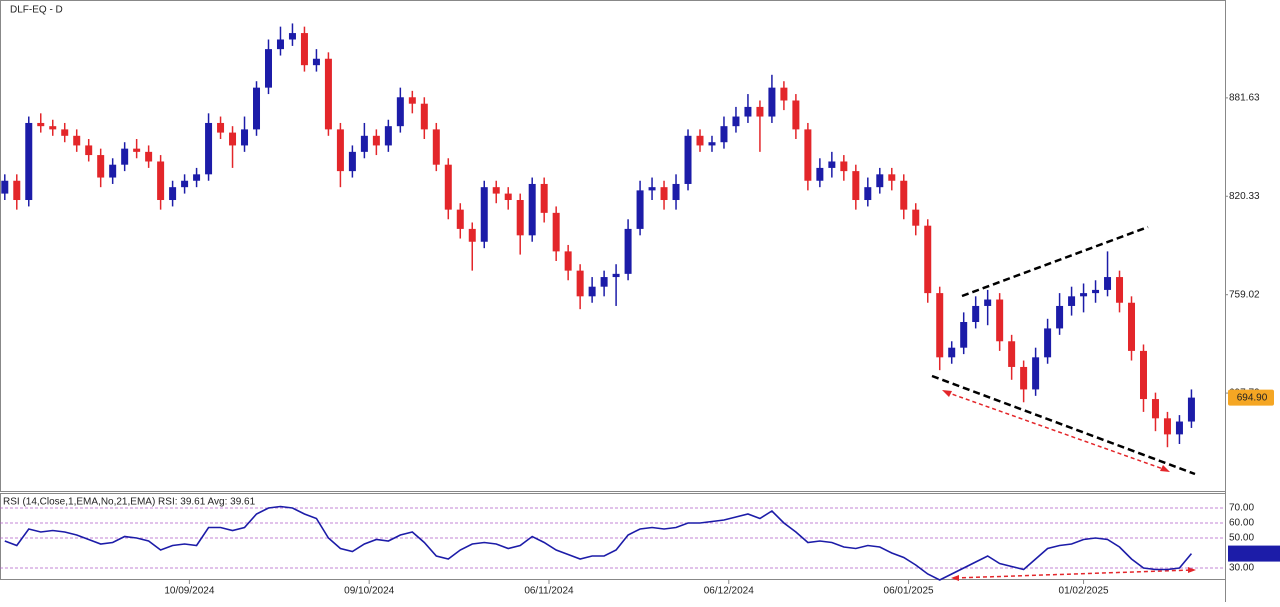 The width and height of the screenshot is (1280, 607). What do you see at coordinates (1241, 568) in the screenshot?
I see `y-tick-label: 30.00` at bounding box center [1241, 568].